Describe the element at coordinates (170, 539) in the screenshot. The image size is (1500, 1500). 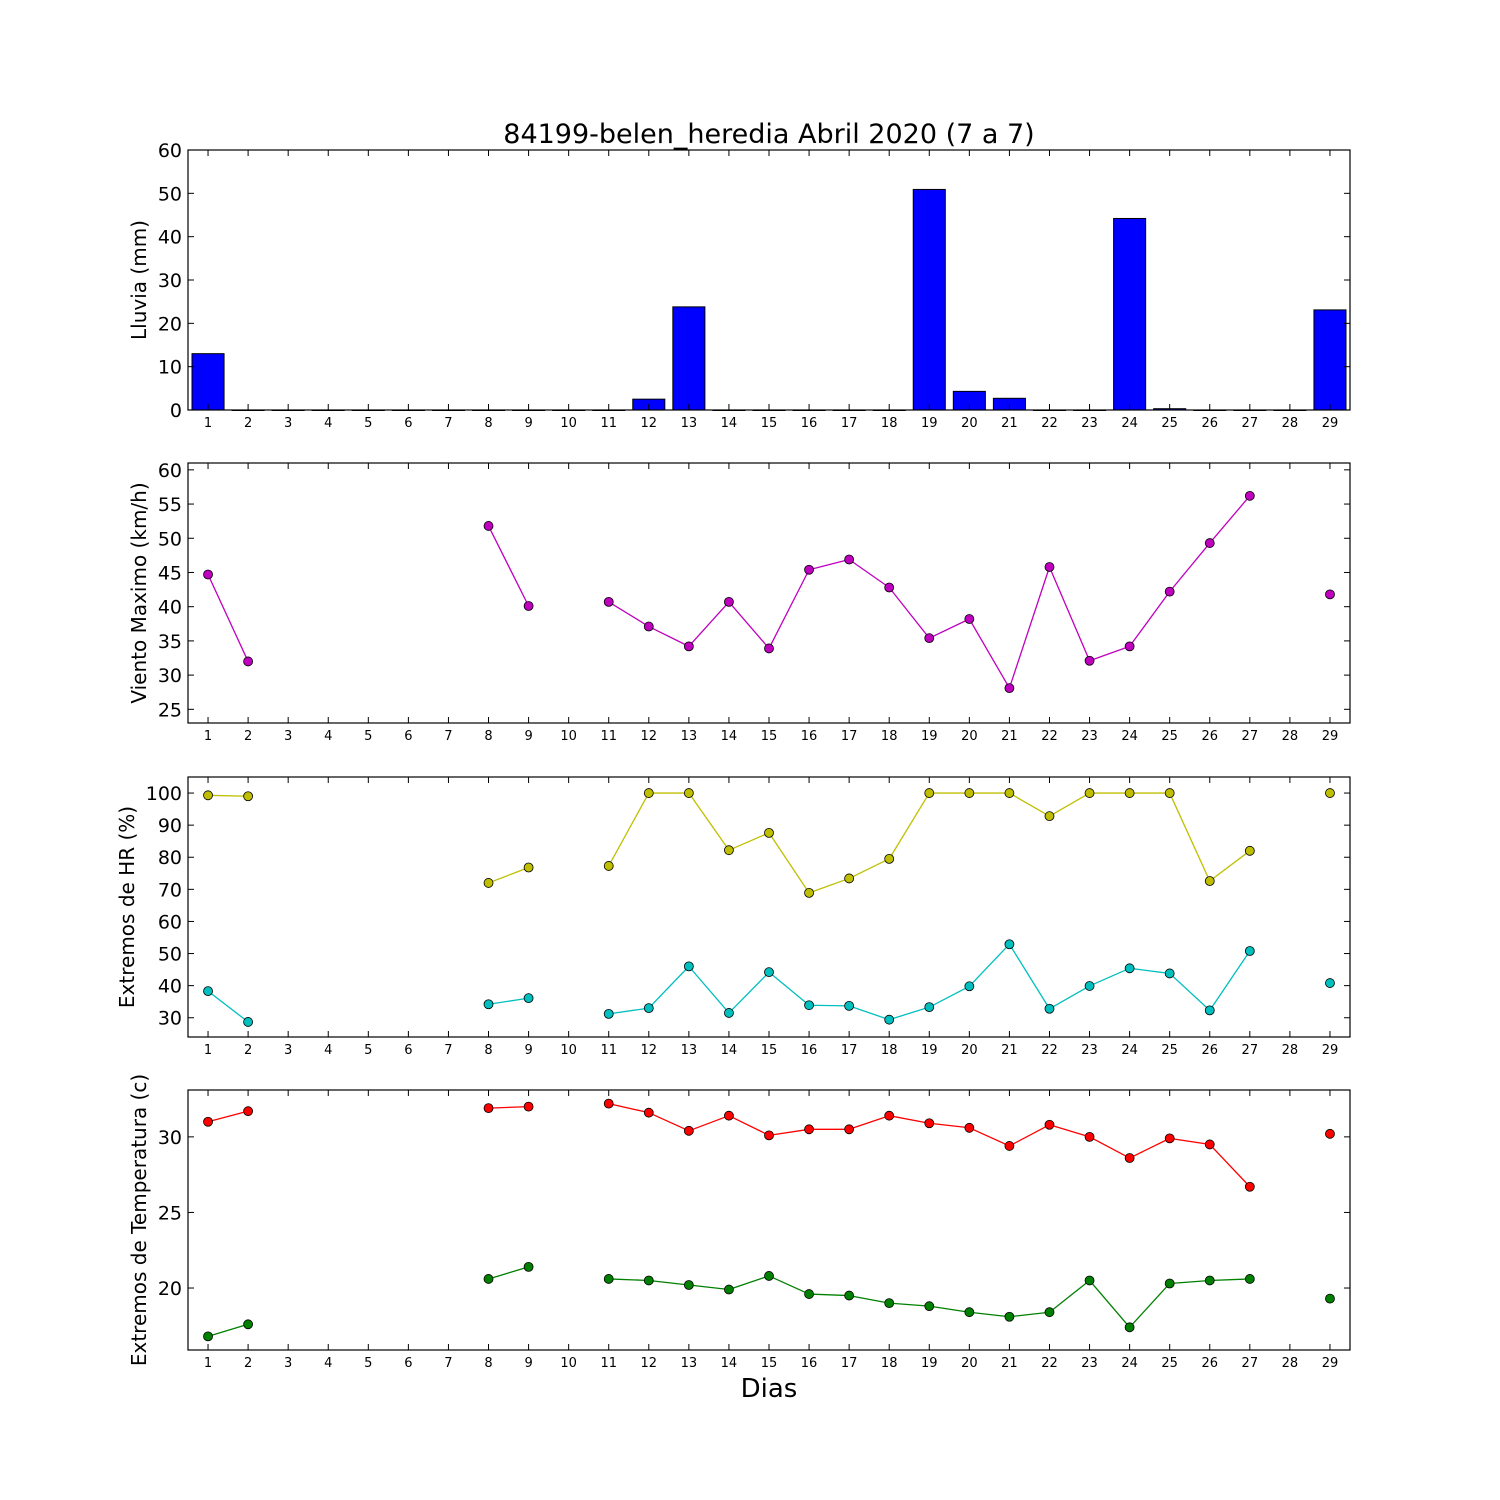
I see `y-tick-label: 50` at that location.